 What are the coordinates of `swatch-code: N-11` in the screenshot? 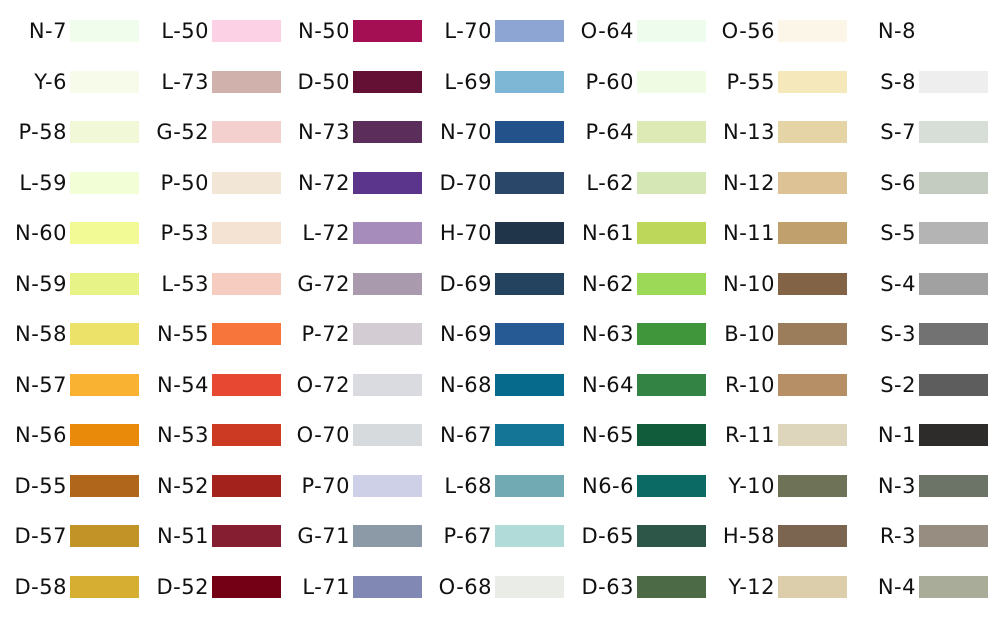 It's located at (748, 233).